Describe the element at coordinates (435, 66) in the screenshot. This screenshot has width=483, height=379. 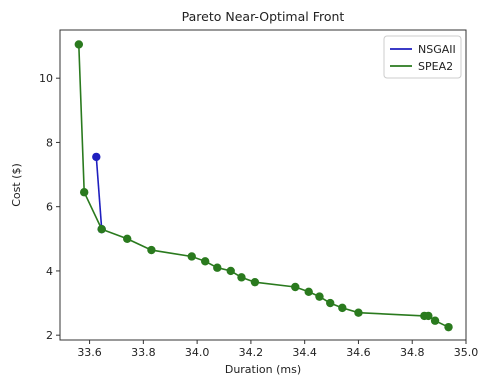
I see `legend-label: SPEA2` at that location.